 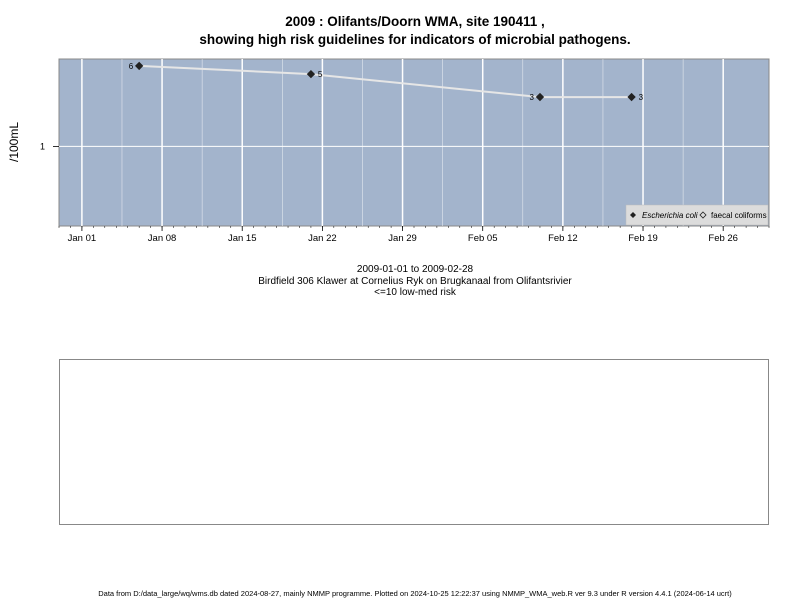 What do you see at coordinates (42, 146) in the screenshot?
I see `y-tick-label: 1` at bounding box center [42, 146].